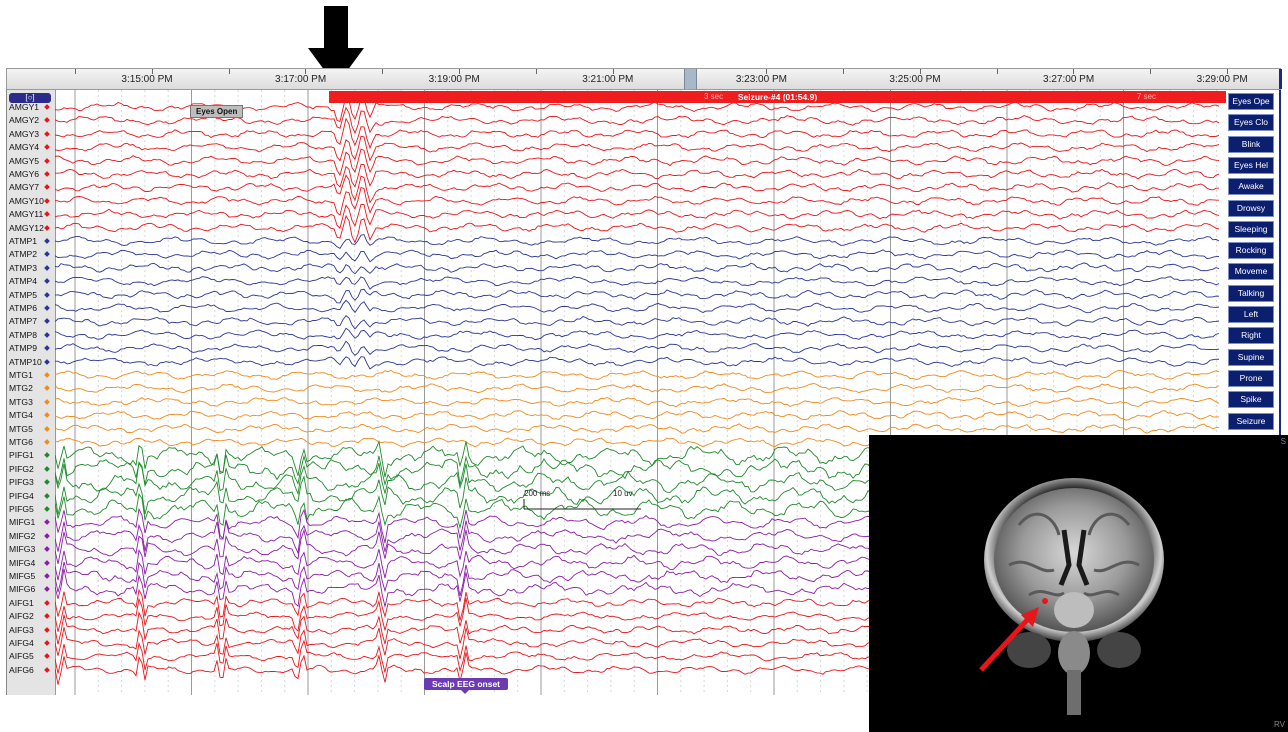  I want to click on ruler-edge, so click(1280, 79).